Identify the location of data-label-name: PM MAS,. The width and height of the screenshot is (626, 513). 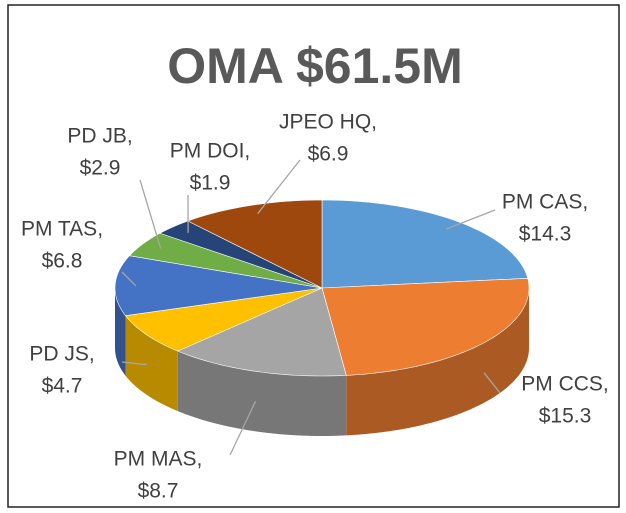
(158, 459).